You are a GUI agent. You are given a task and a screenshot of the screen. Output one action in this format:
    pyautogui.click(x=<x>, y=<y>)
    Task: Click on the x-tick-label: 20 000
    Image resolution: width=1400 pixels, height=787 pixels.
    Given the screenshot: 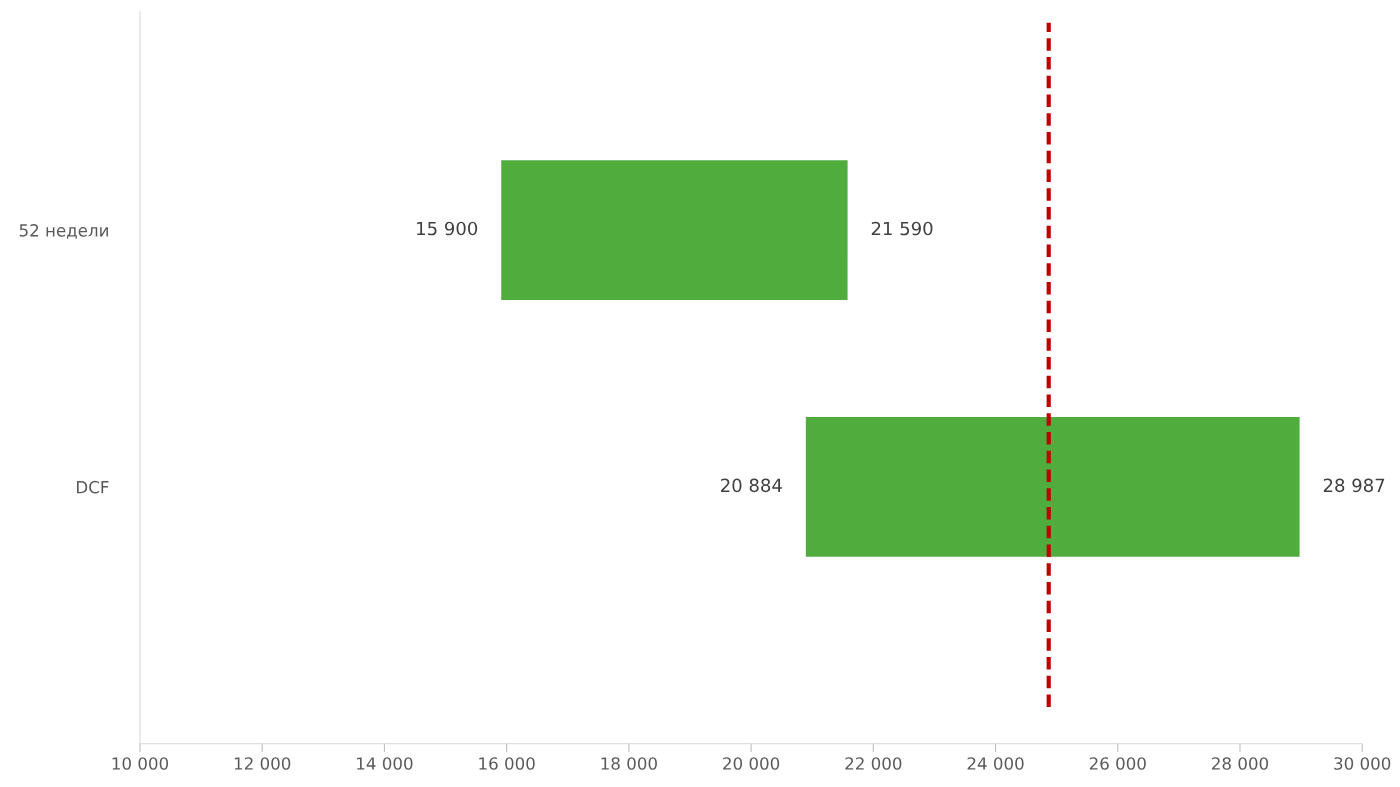 What is the action you would take?
    pyautogui.click(x=751, y=763)
    